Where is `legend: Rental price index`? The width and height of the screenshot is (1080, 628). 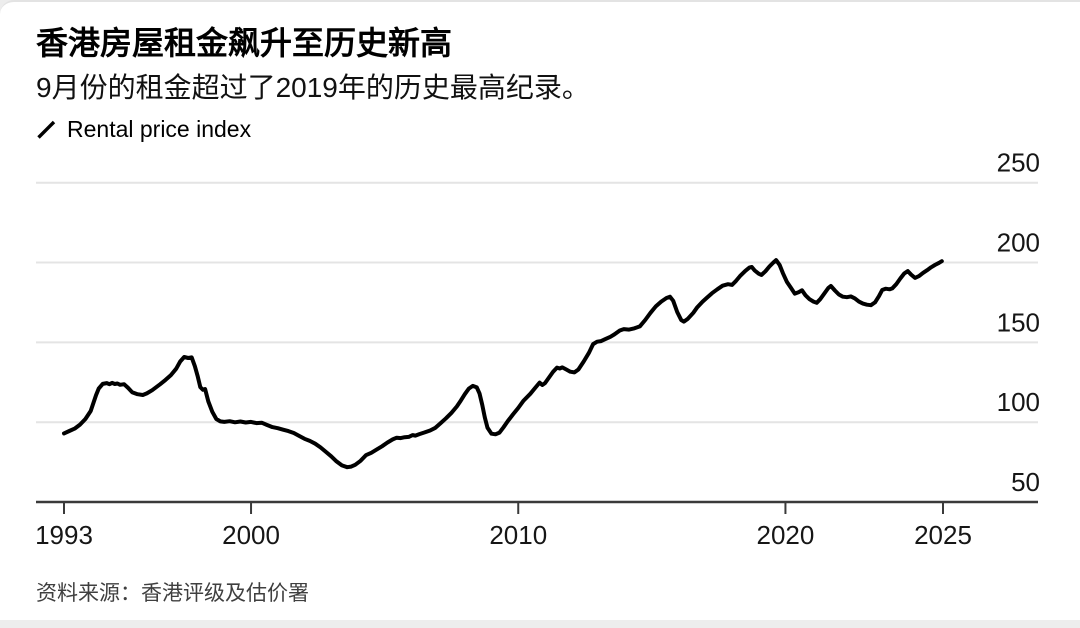 legend: Rental price index is located at coordinates (143, 129).